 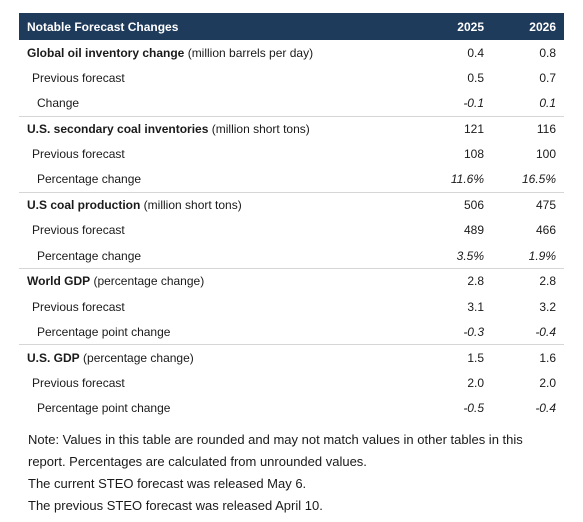 I want to click on metric-name: U.S. GDP, so click(x=53, y=357).